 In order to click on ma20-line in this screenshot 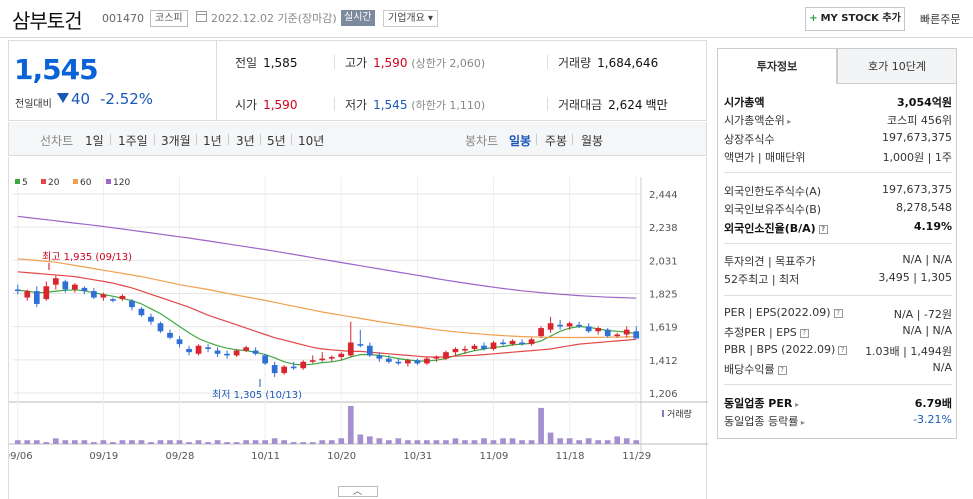, I will do `click(327, 314)`.